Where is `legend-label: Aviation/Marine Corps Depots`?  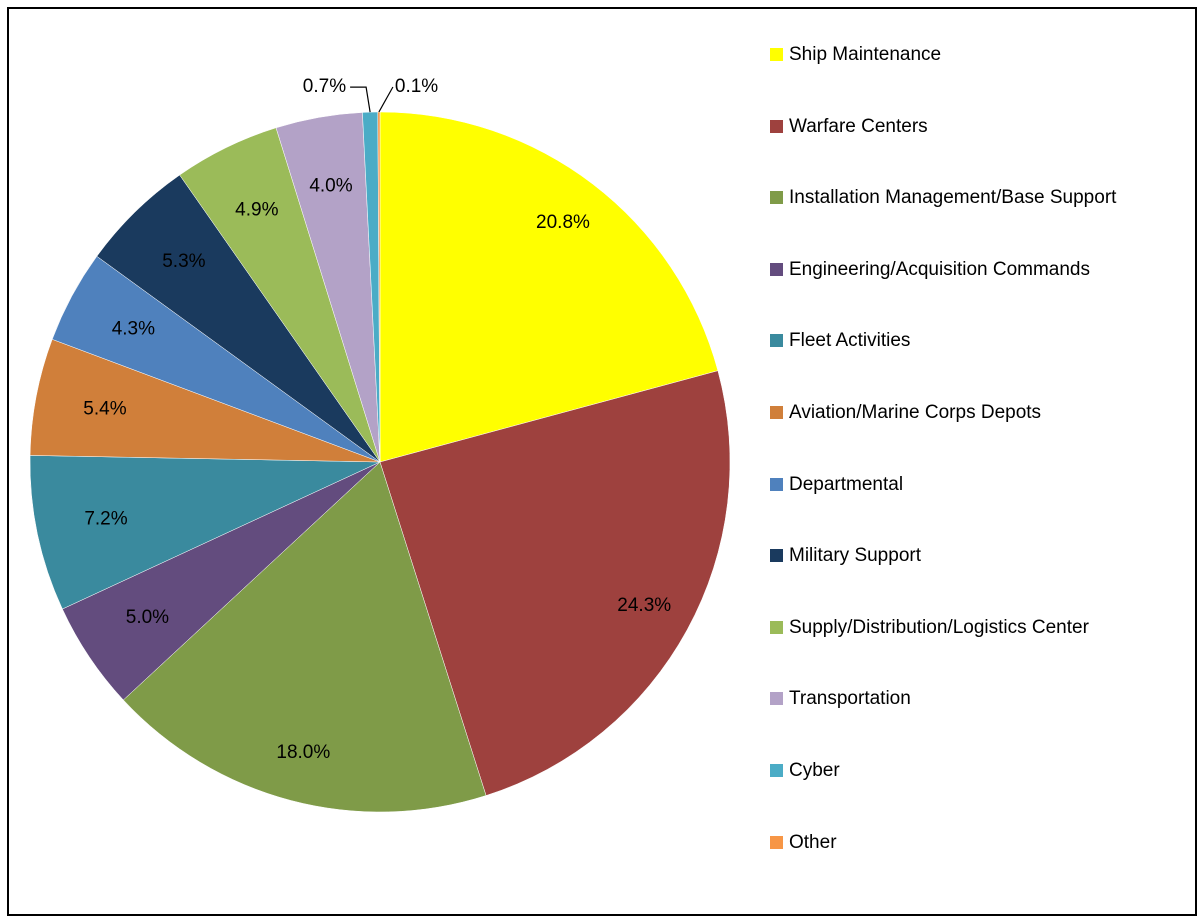
legend-label: Aviation/Marine Corps Depots is located at coordinates (915, 412).